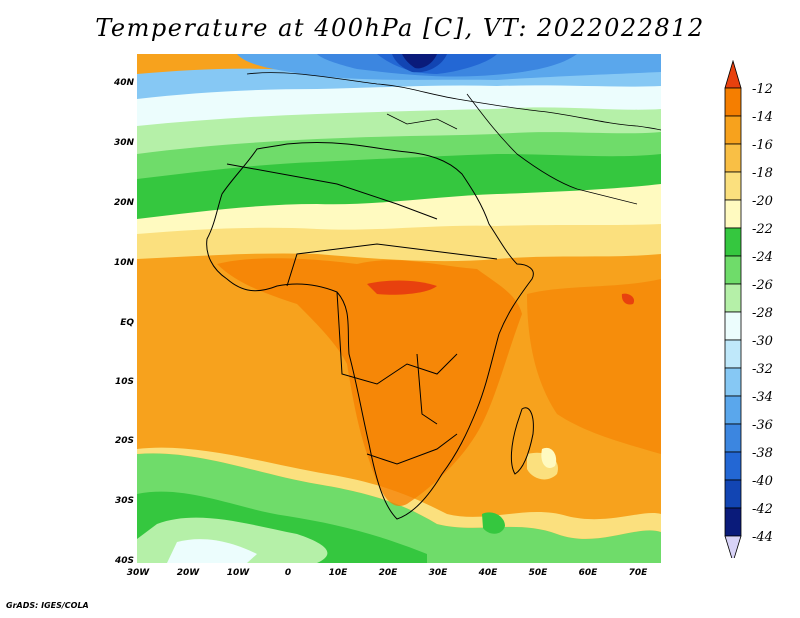  Describe the element at coordinates (762, 201) in the screenshot. I see `colorbar-label: -20` at that location.